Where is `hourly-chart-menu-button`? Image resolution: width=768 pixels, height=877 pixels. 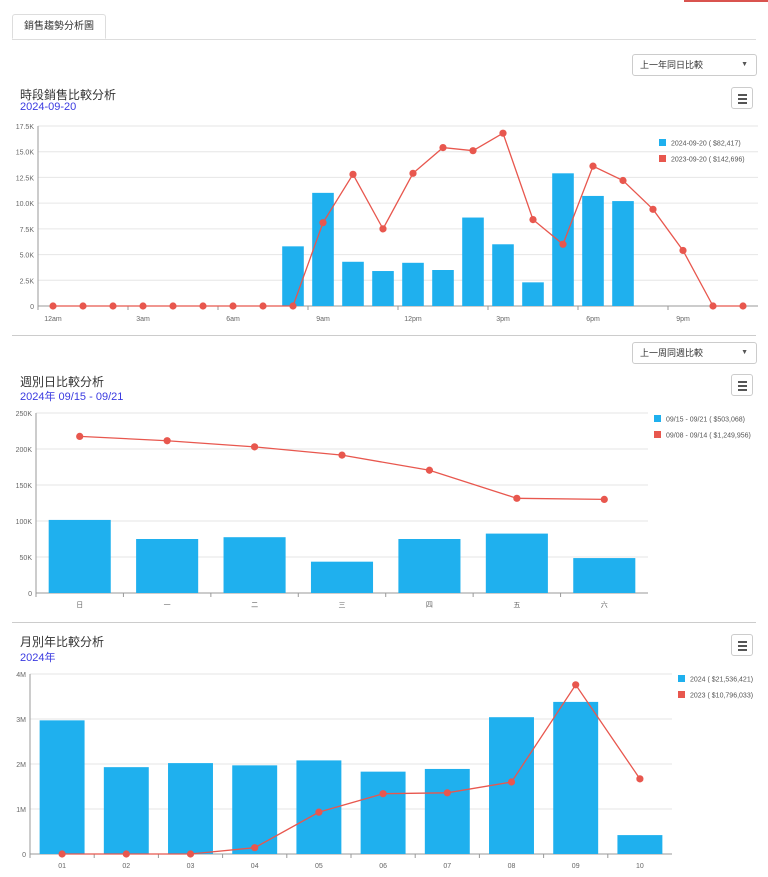 hourly-chart-menu-button is located at coordinates (742, 98).